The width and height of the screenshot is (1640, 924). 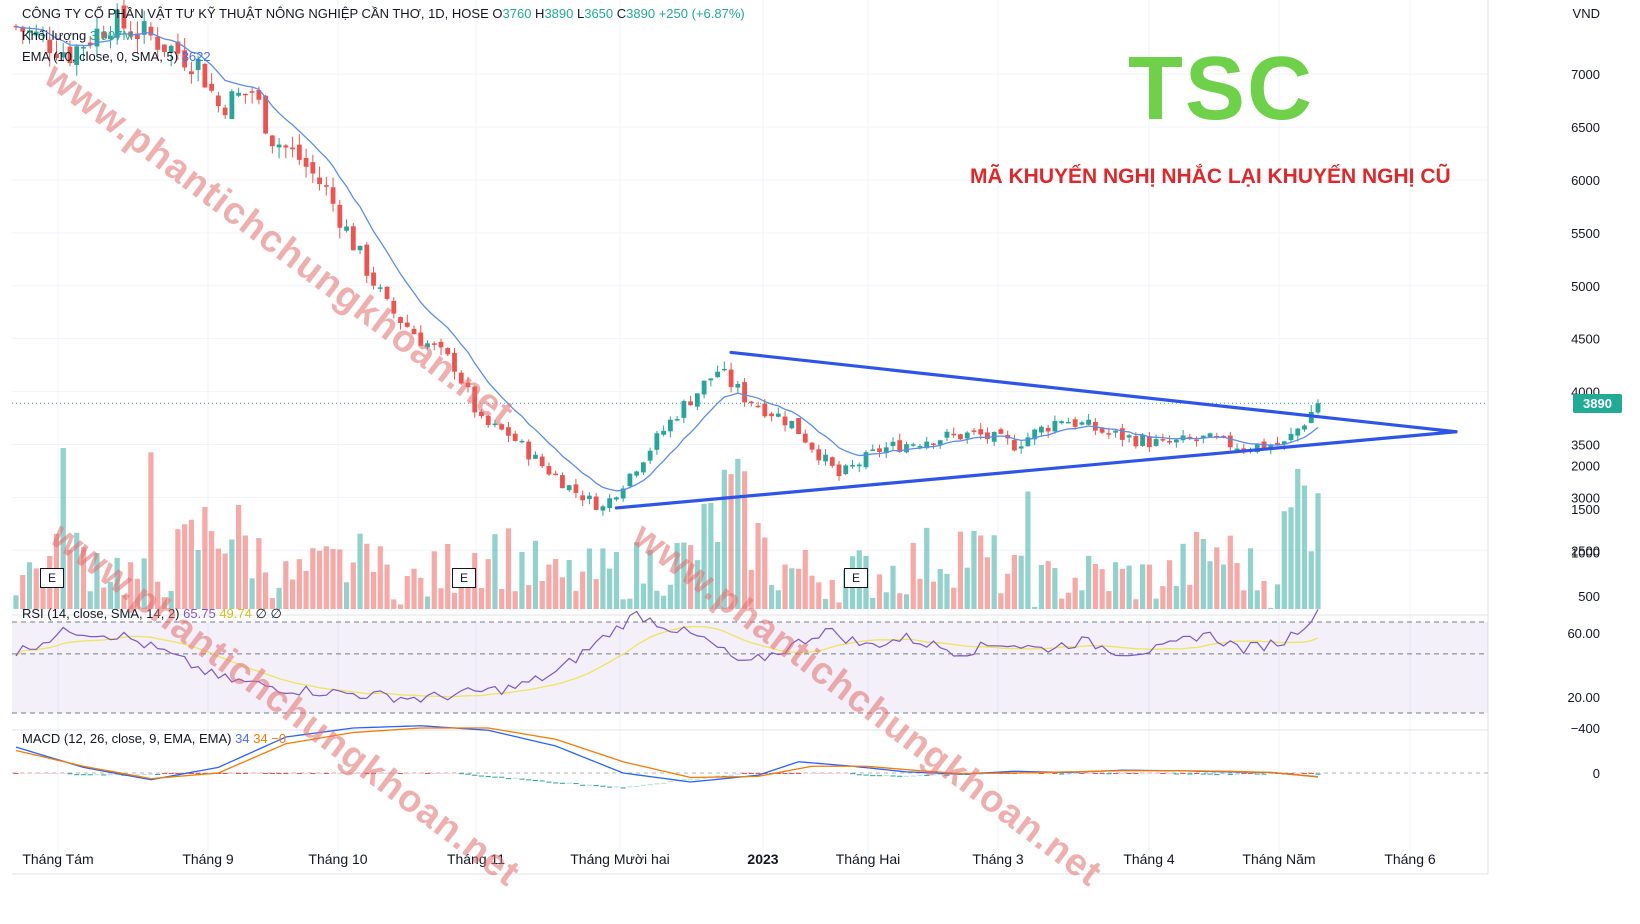 What do you see at coordinates (1586, 13) in the screenshot?
I see `currency-label: VND` at bounding box center [1586, 13].